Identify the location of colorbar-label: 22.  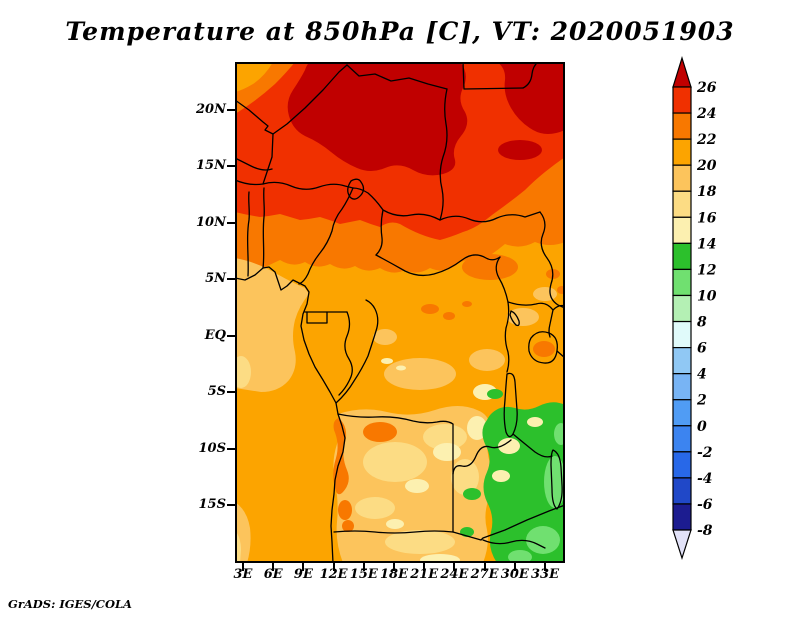
(706, 140).